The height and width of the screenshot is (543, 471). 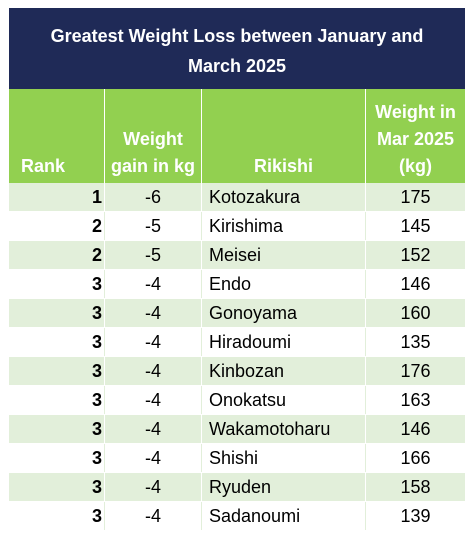 What do you see at coordinates (284, 342) in the screenshot?
I see `cell-rikishi: Hiradoumi` at bounding box center [284, 342].